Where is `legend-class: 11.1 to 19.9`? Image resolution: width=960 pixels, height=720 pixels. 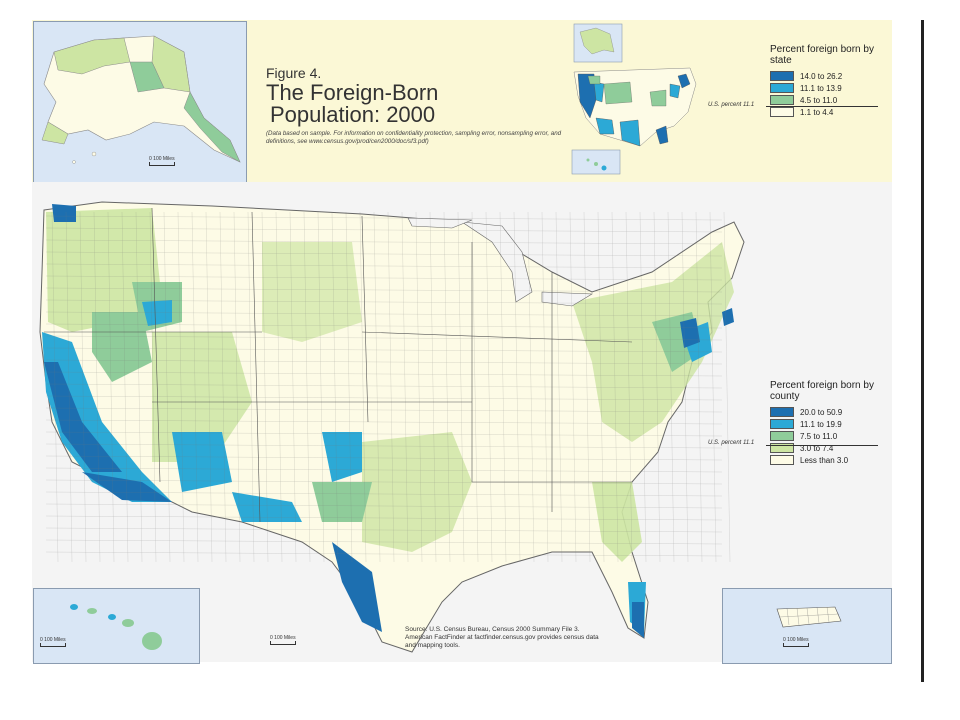 legend-class: 11.1 to 19.9 is located at coordinates (825, 424).